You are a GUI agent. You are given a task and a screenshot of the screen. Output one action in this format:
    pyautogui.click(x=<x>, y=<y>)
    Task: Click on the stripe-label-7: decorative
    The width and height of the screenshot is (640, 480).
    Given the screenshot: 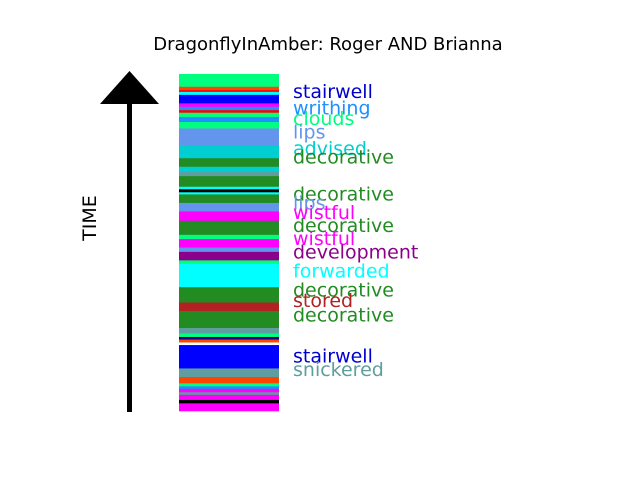 What is the action you would take?
    pyautogui.click(x=343, y=194)
    